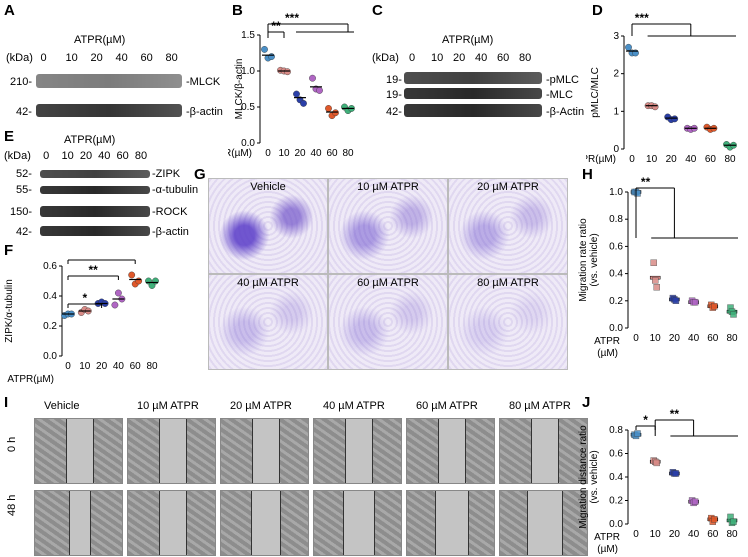  I want to click on wound-caption: Vehicle, so click(62, 406).